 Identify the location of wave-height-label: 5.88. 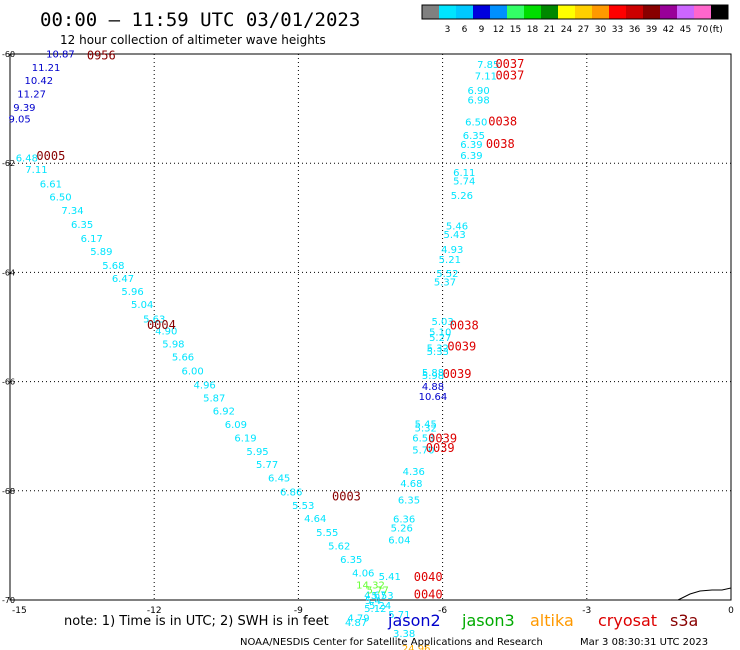
(433, 373).